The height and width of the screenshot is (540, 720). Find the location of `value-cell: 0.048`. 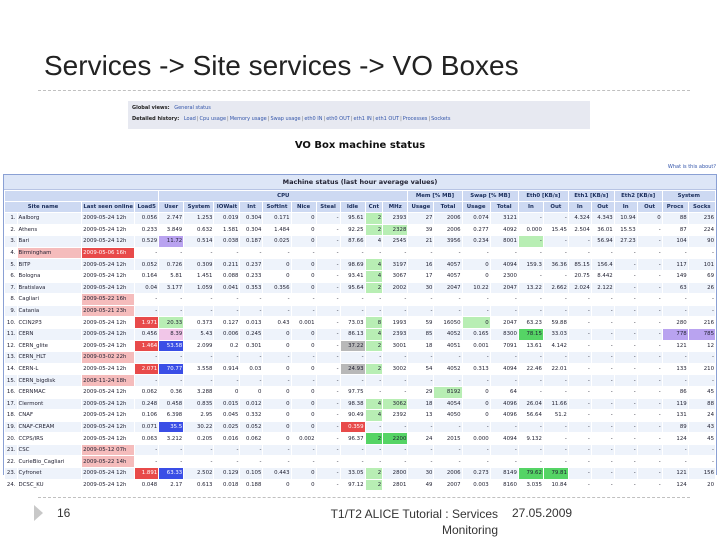

value-cell: 0.048 is located at coordinates (147, 485).